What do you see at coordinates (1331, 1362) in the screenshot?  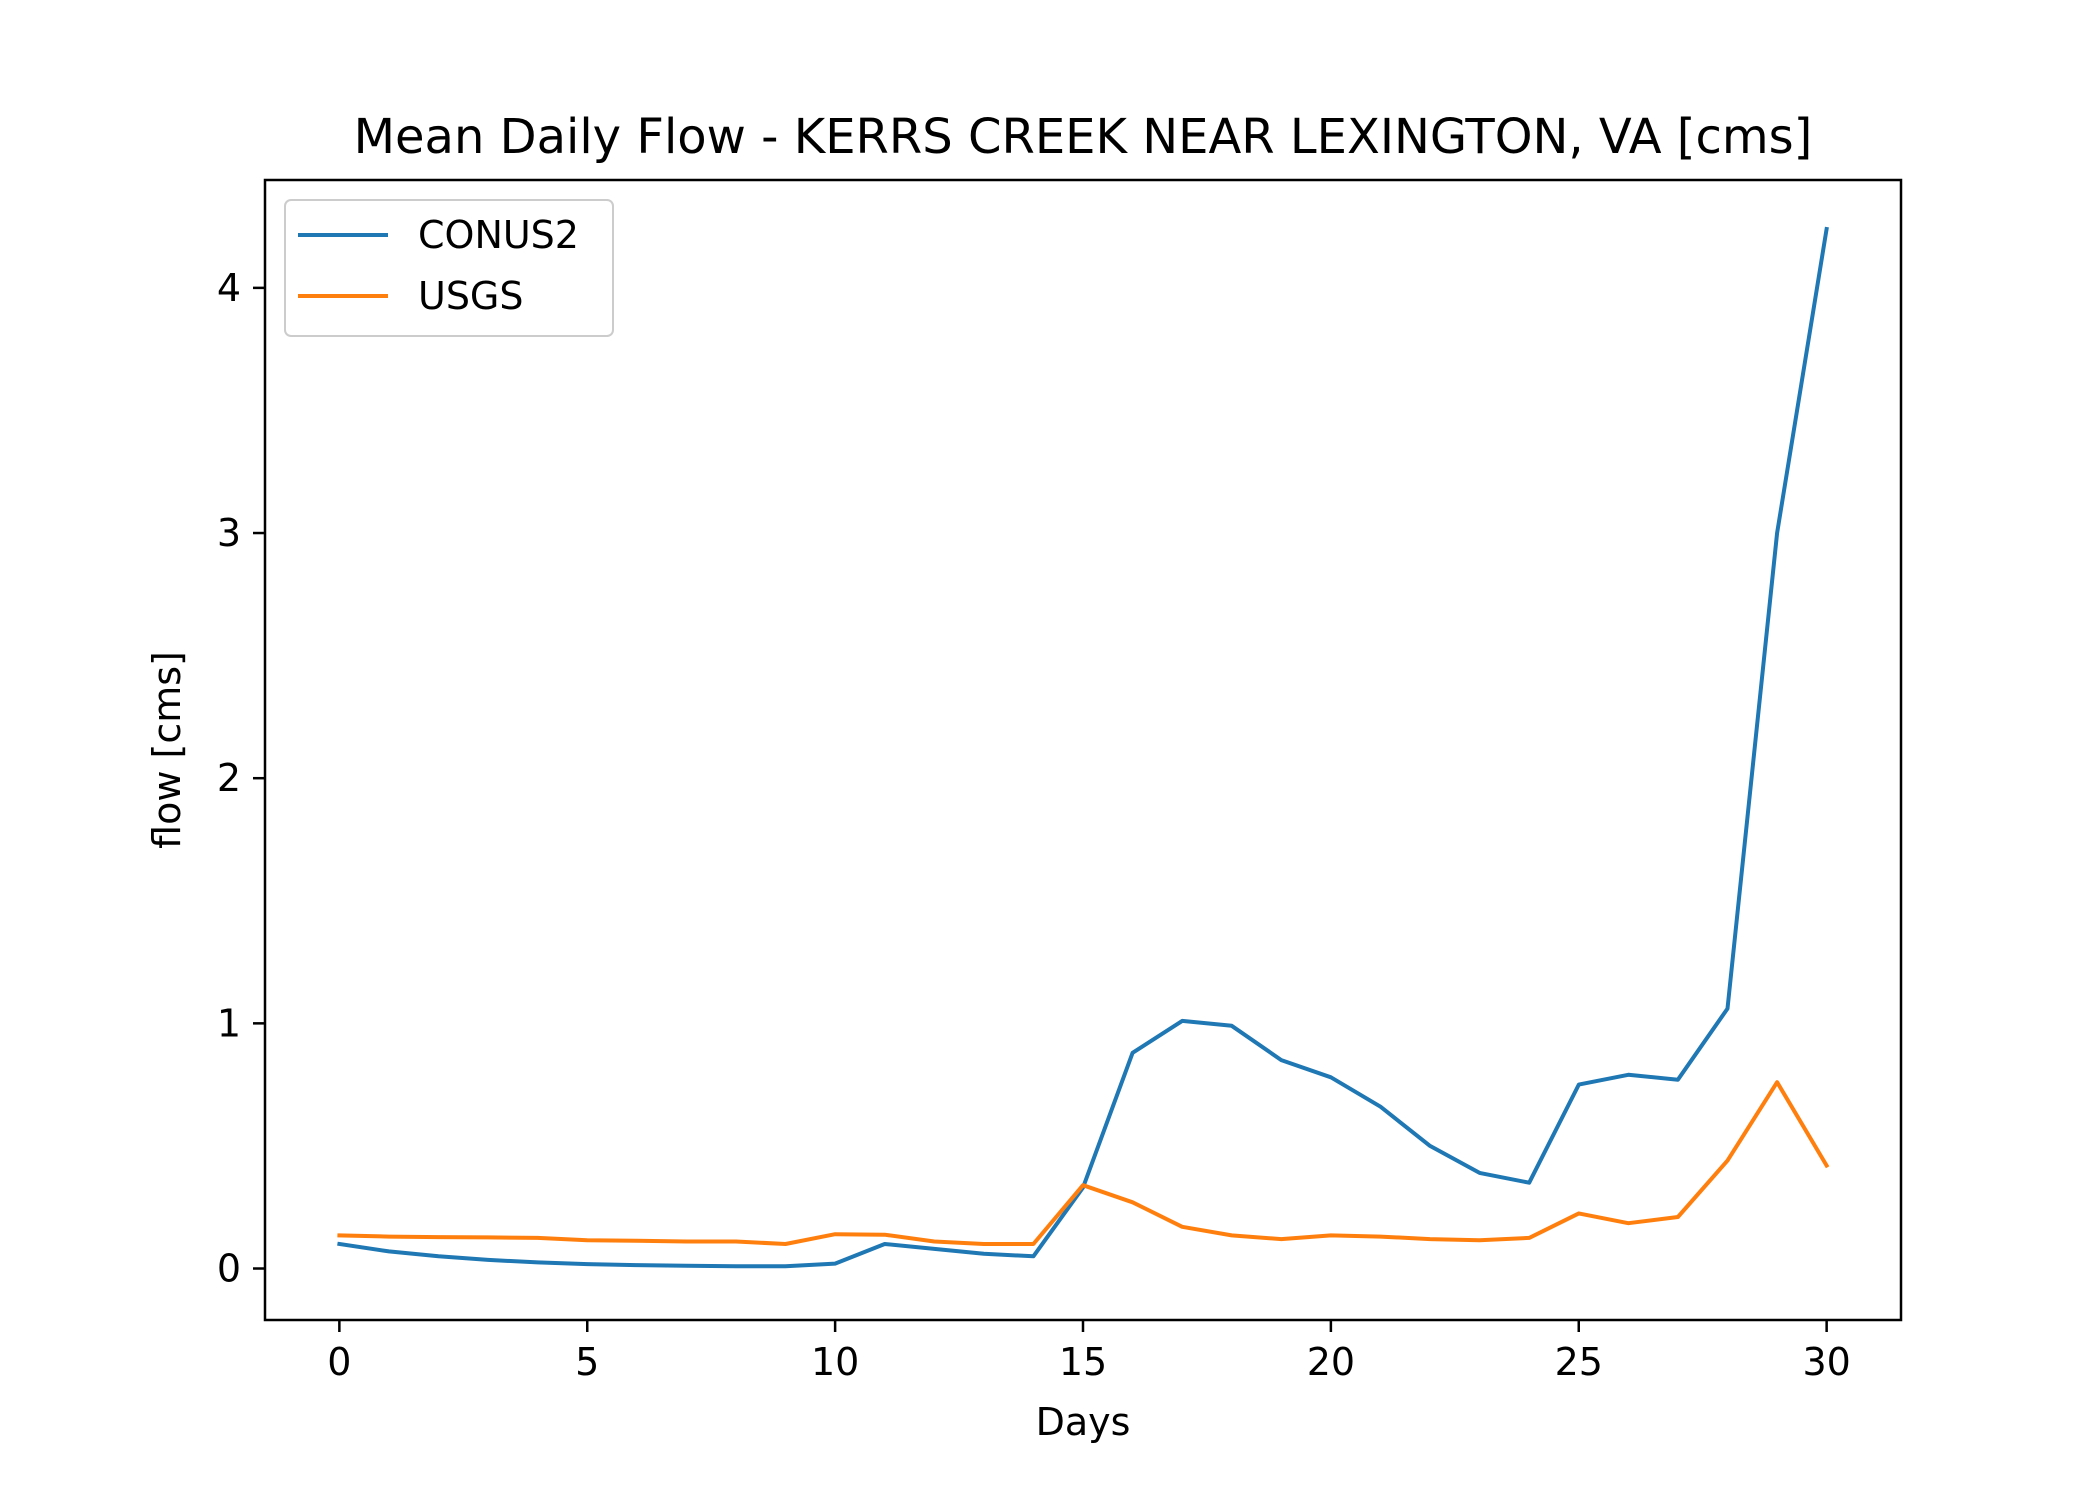 I see `x-tick-label: 20` at bounding box center [1331, 1362].